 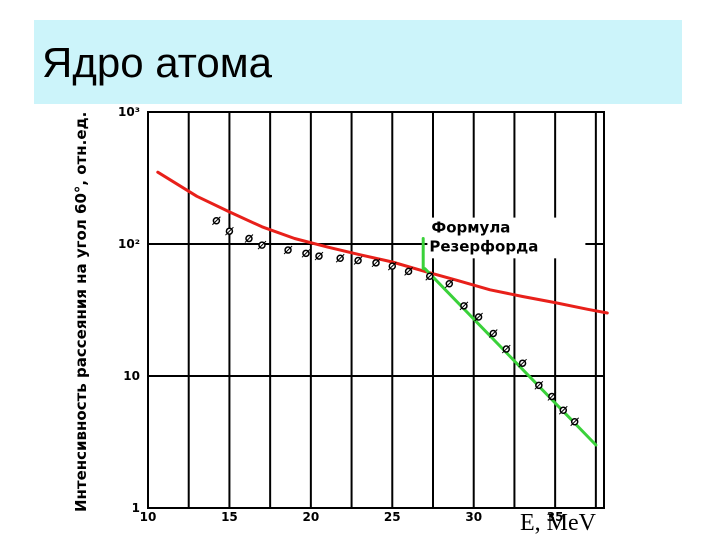 I want to click on x-tick-label: 30, so click(x=473, y=517).